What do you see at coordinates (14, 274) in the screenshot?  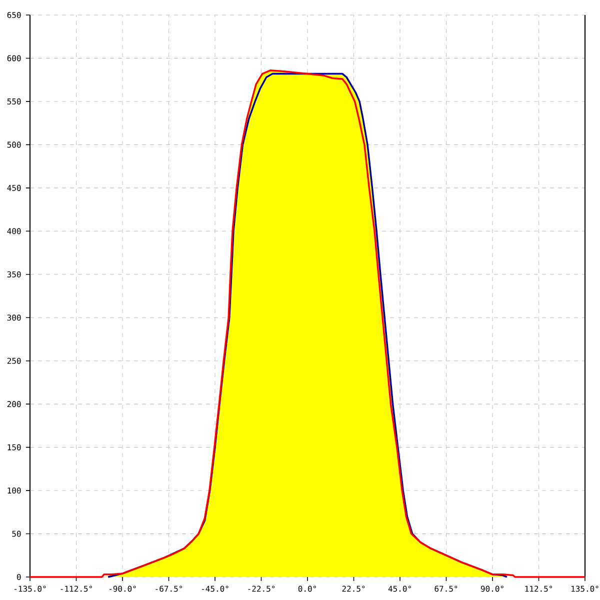 I see `y-tick-label: 350` at bounding box center [14, 274].